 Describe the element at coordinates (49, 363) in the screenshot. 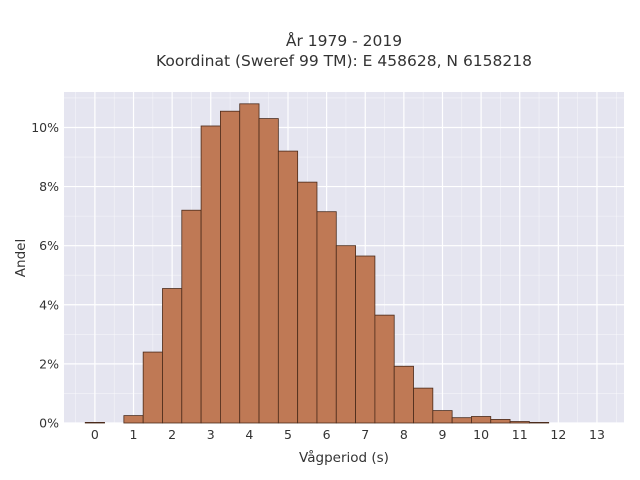

I see `y-tick-label: 2%` at that location.